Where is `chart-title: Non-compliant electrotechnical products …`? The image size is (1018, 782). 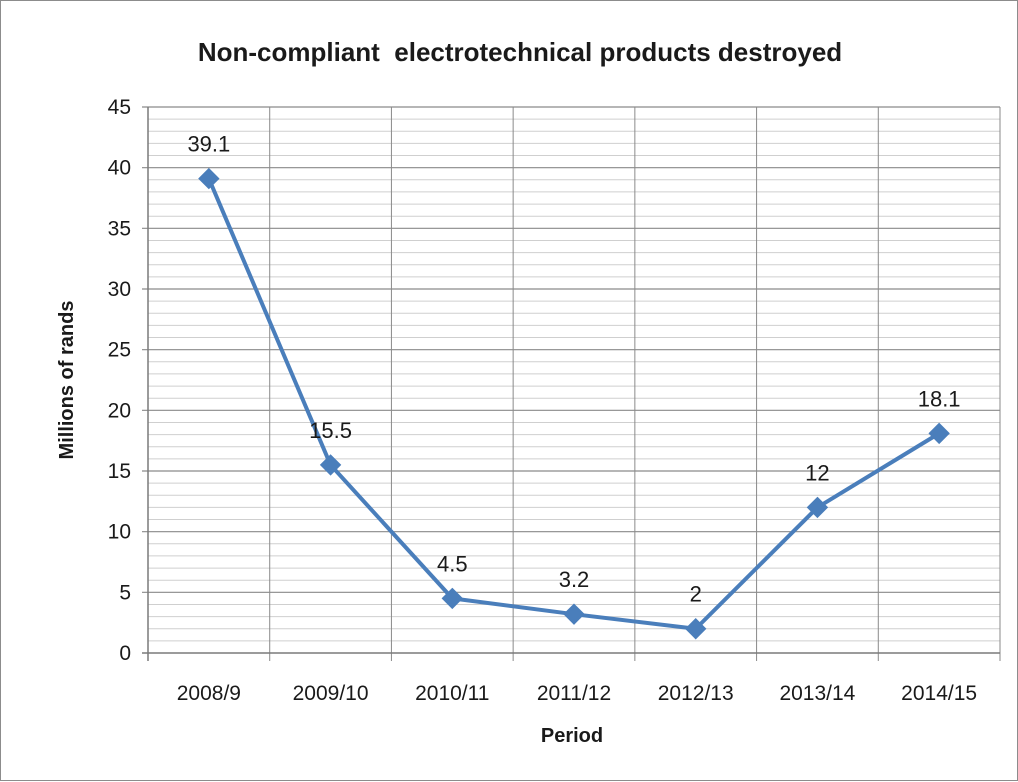 chart-title: Non-compliant electrotechnical products … is located at coordinates (520, 52).